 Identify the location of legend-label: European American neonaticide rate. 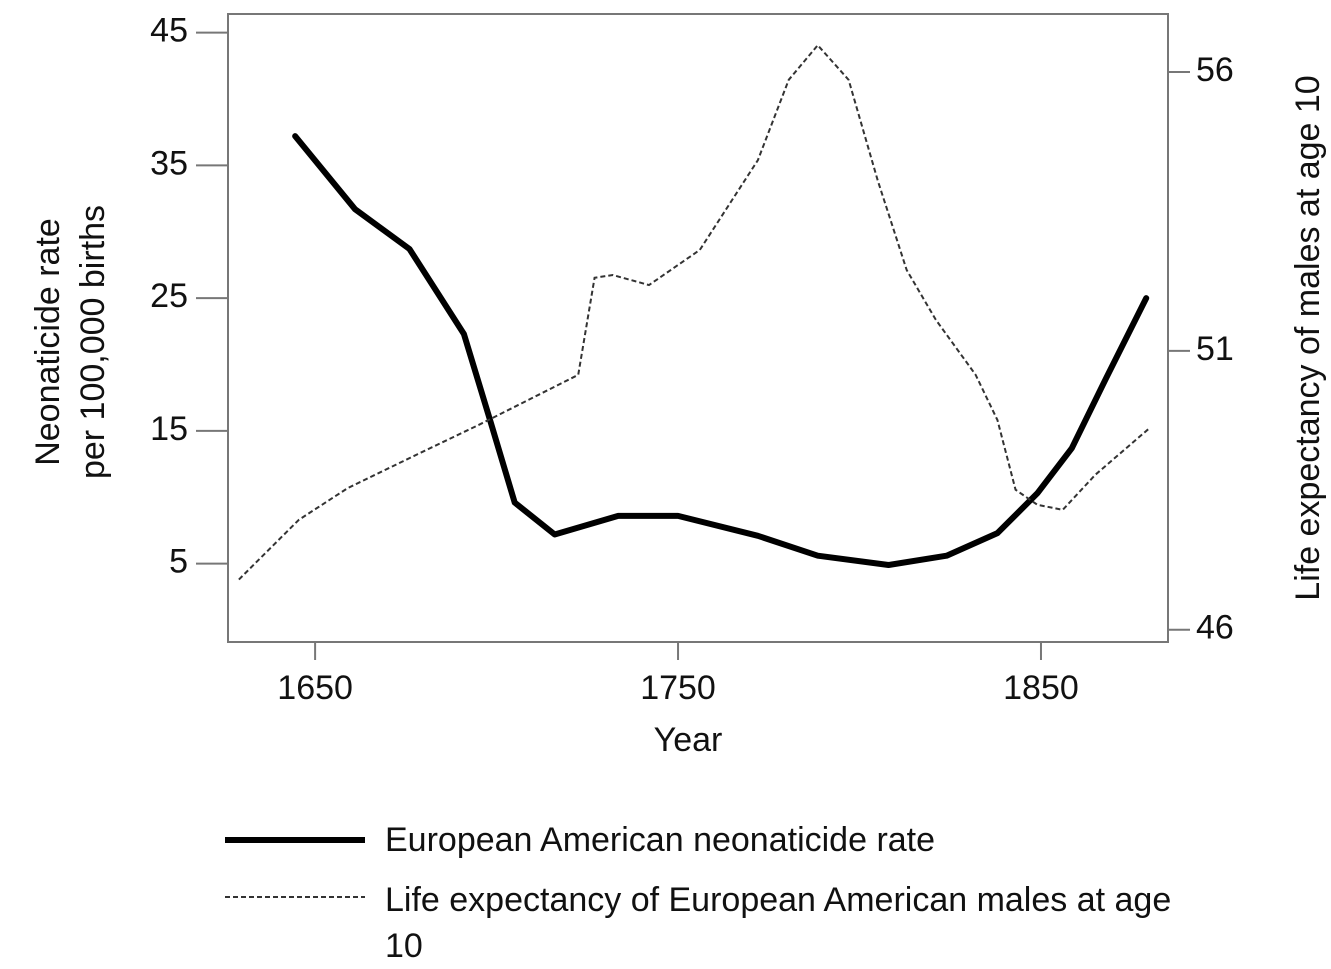
(660, 840).